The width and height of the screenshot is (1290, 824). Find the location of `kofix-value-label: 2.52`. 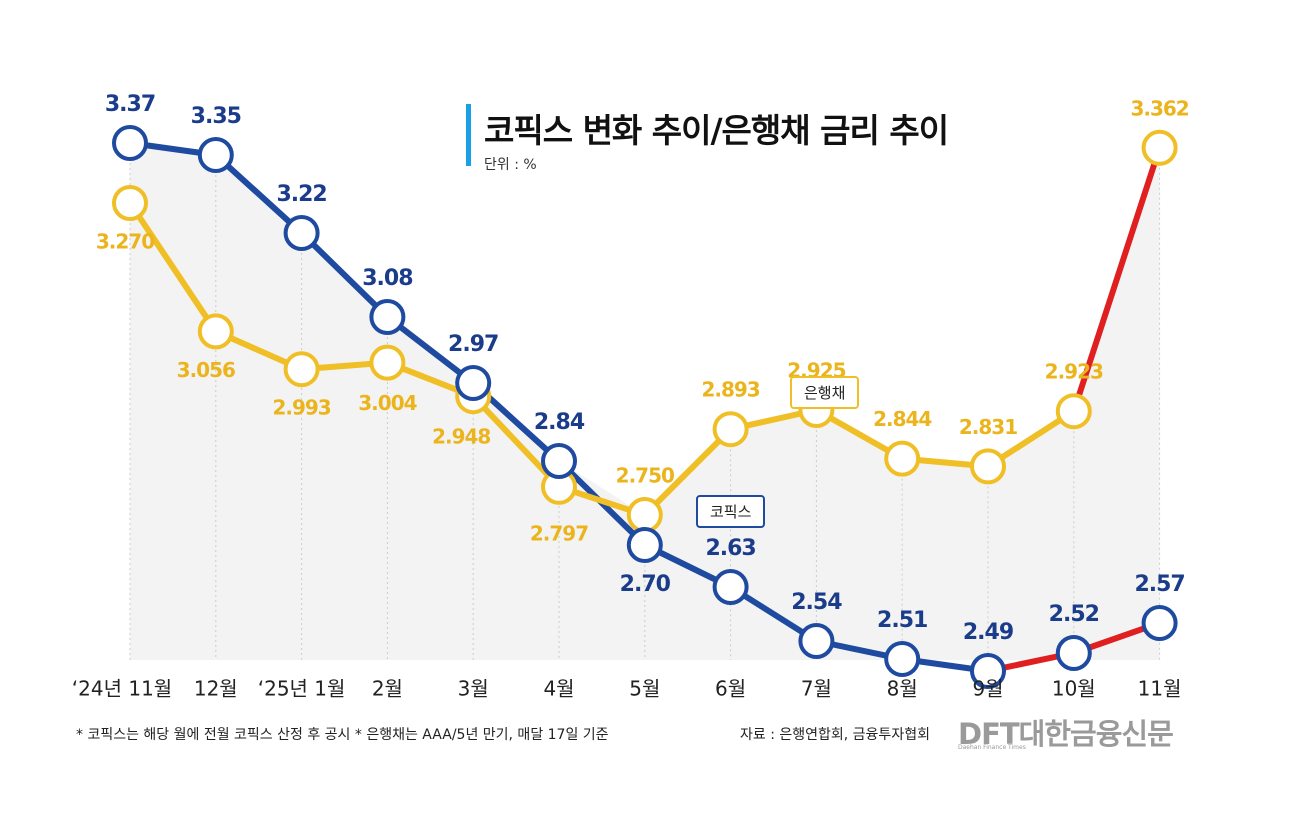

kofix-value-label: 2.52 is located at coordinates (1074, 614).